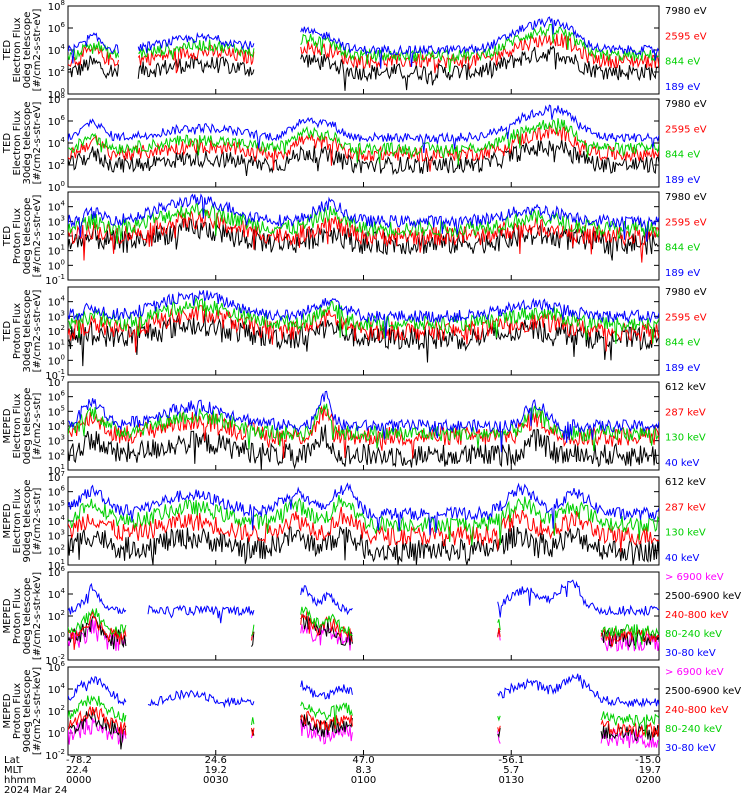 The width and height of the screenshot is (750, 800). I want to click on y-tick-label: 10⁸, so click(56, 99).